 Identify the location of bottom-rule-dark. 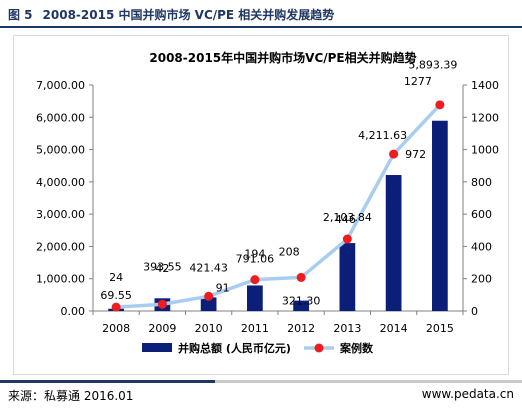
(107, 381).